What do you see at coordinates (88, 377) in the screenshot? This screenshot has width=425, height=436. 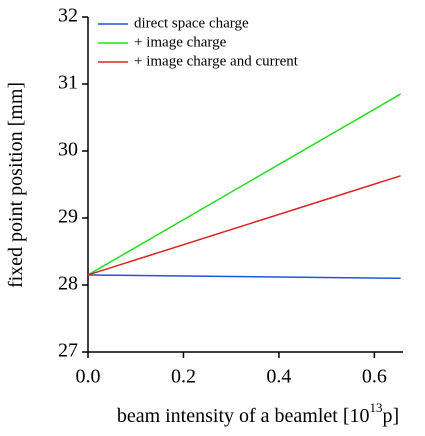 I see `x-tick-label: 0.0` at bounding box center [88, 377].